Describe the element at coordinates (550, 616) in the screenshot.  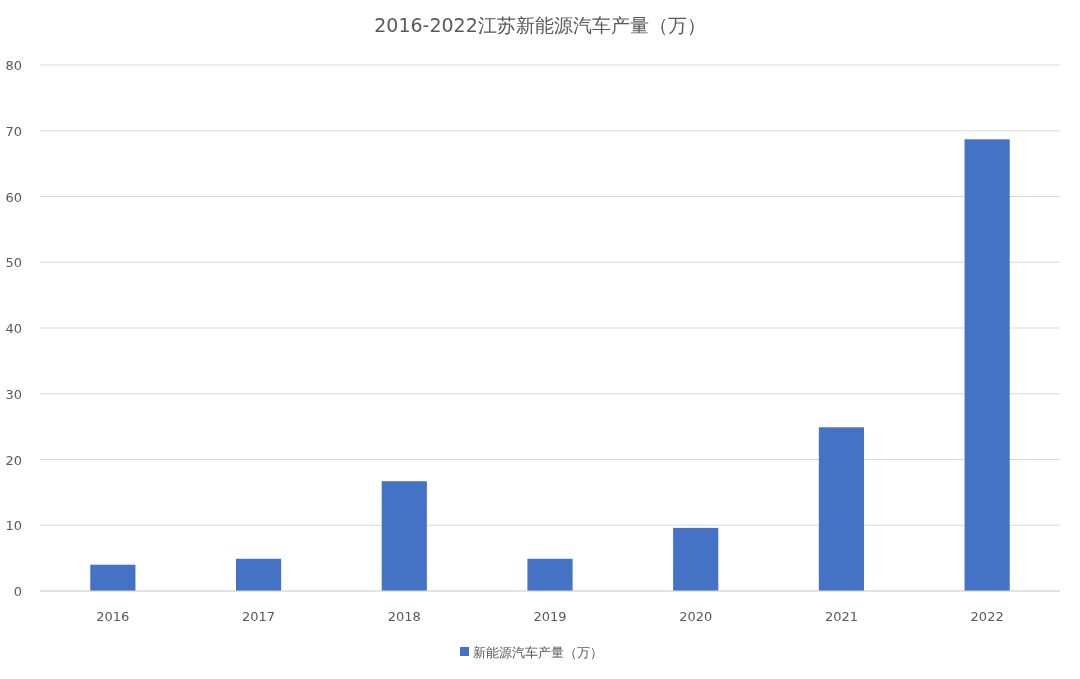
I see `x-tick-label: 2019` at that location.